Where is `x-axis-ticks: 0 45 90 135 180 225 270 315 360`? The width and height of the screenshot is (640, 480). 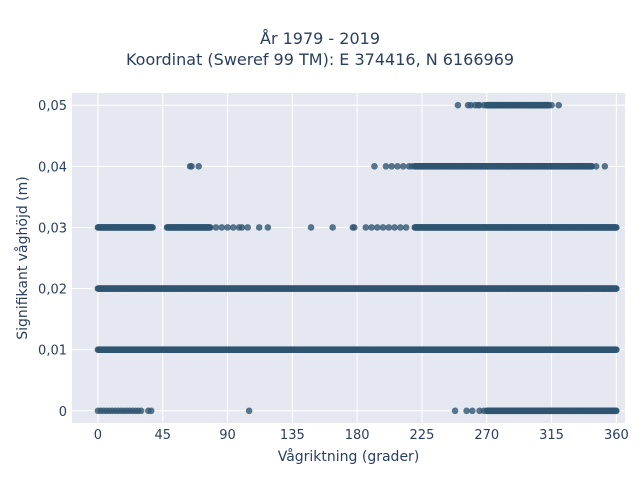
x-axis-ticks: 0 45 90 135 180 225 270 315 360 is located at coordinates (361, 435).